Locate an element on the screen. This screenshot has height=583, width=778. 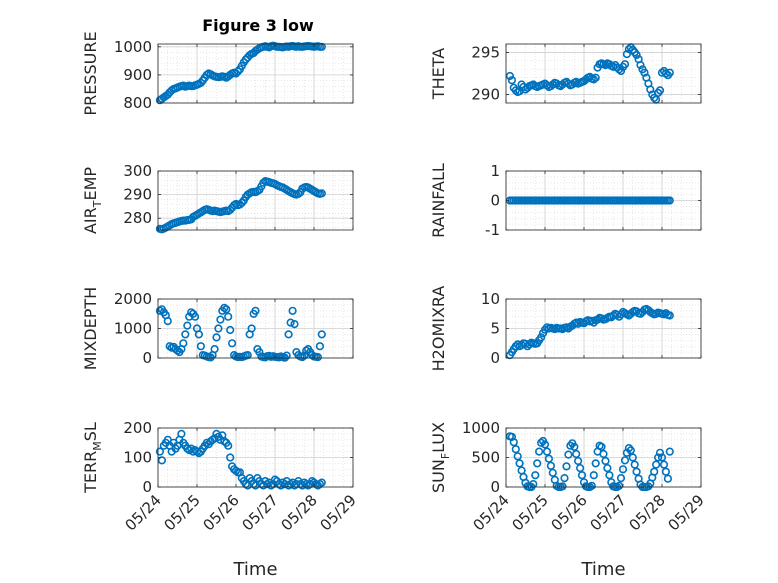
subplot-1: 800 900 1000 PRESSURE is located at coordinates (217, 73).